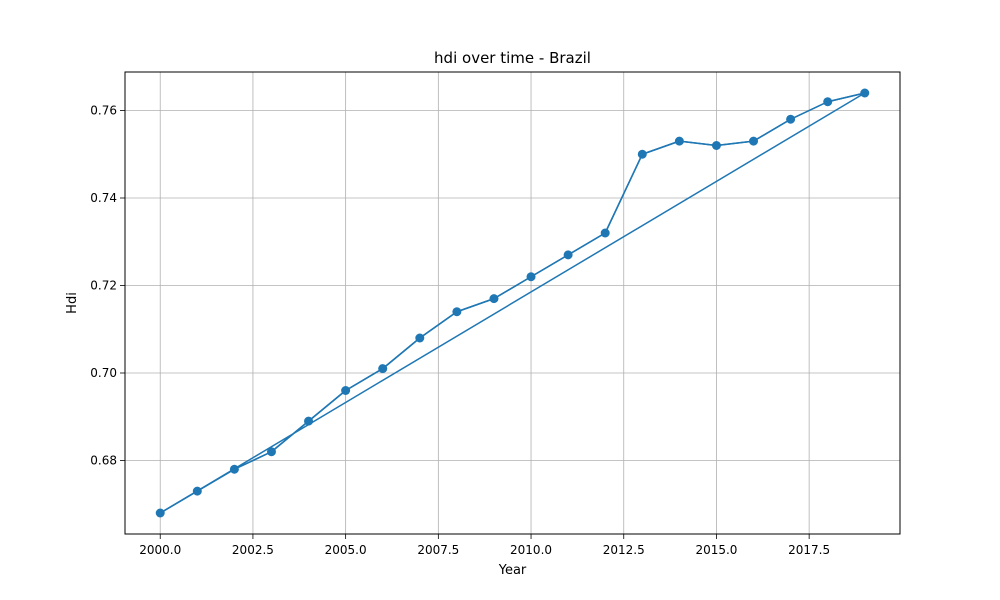  What do you see at coordinates (624, 550) in the screenshot?
I see `x-tick-label: 2012.5` at bounding box center [624, 550].